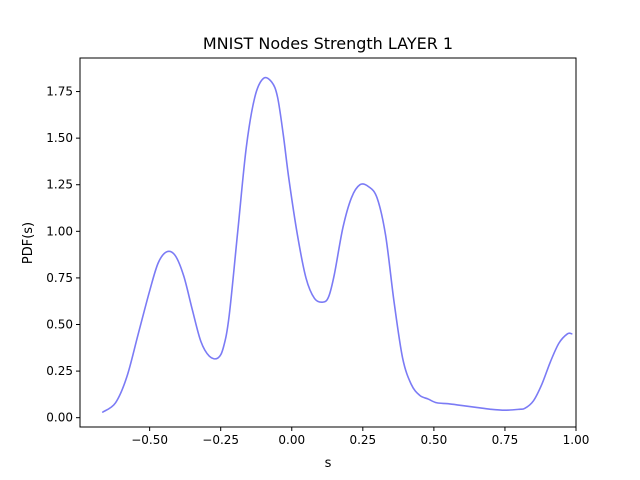  What do you see at coordinates (59, 371) in the screenshot?
I see `y-tick-label: 0.25` at bounding box center [59, 371].